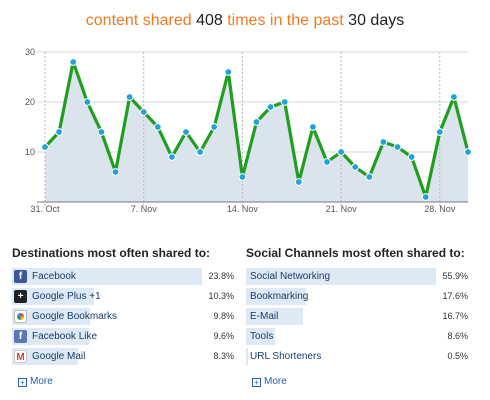 Image resolution: width=490 pixels, height=400 pixels. Describe the element at coordinates (440, 209) in the screenshot. I see `x-tick-label: 28. Nov` at that location.